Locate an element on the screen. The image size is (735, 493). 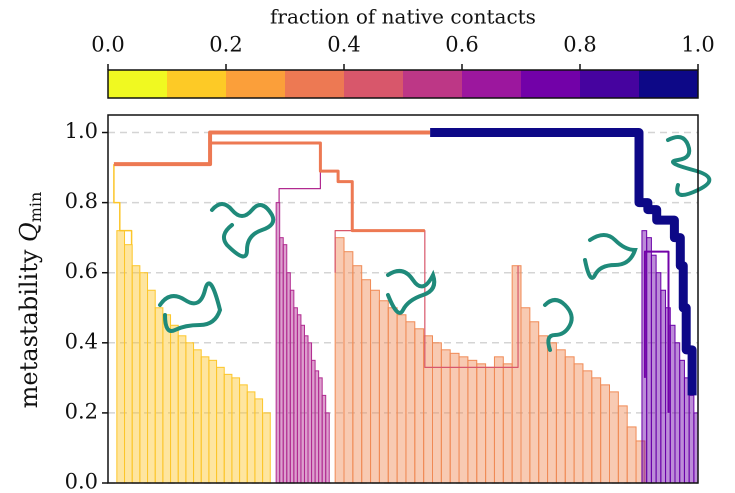
colorbar-tick-label: 0.2 is located at coordinates (225, 45).